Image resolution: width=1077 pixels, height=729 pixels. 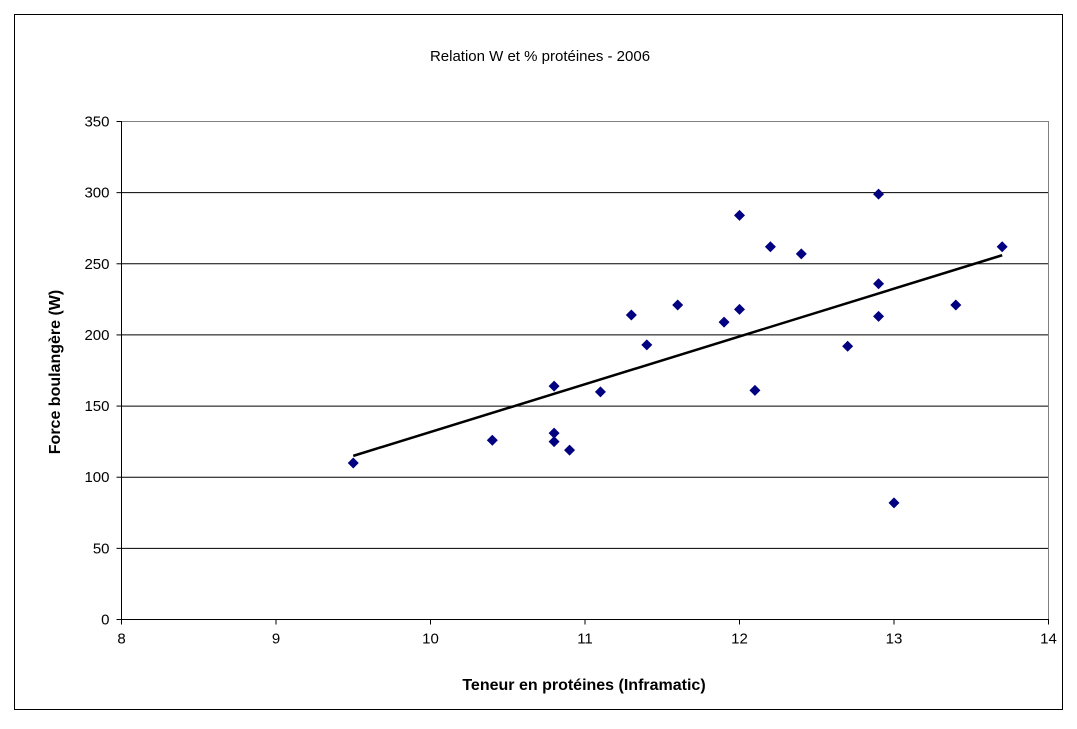 What do you see at coordinates (55, 372) in the screenshot?
I see `y-axis-title: Force boulangère (W)` at bounding box center [55, 372].